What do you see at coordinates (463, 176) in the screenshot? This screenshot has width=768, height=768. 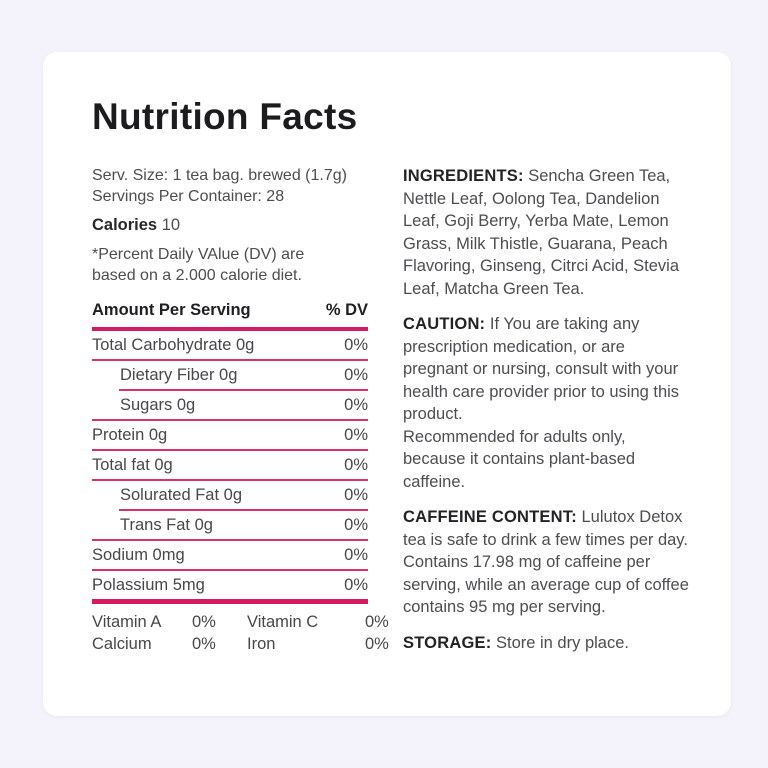 I see `ingredients-heading: INGREDIENTS:` at bounding box center [463, 176].